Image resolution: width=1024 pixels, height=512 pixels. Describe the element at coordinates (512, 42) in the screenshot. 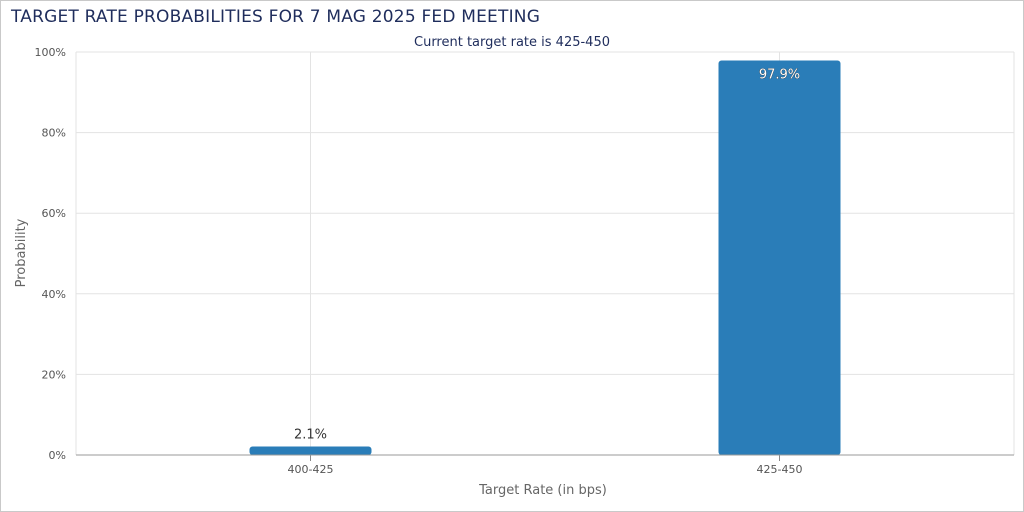

I see `chart-subtitle: Current target rate is 425-450` at that location.